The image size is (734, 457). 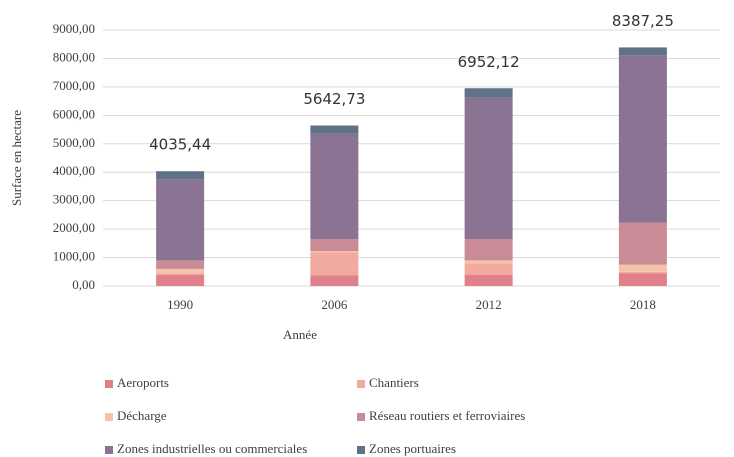 I want to click on x-tick-label: 2006, so click(x=334, y=304).